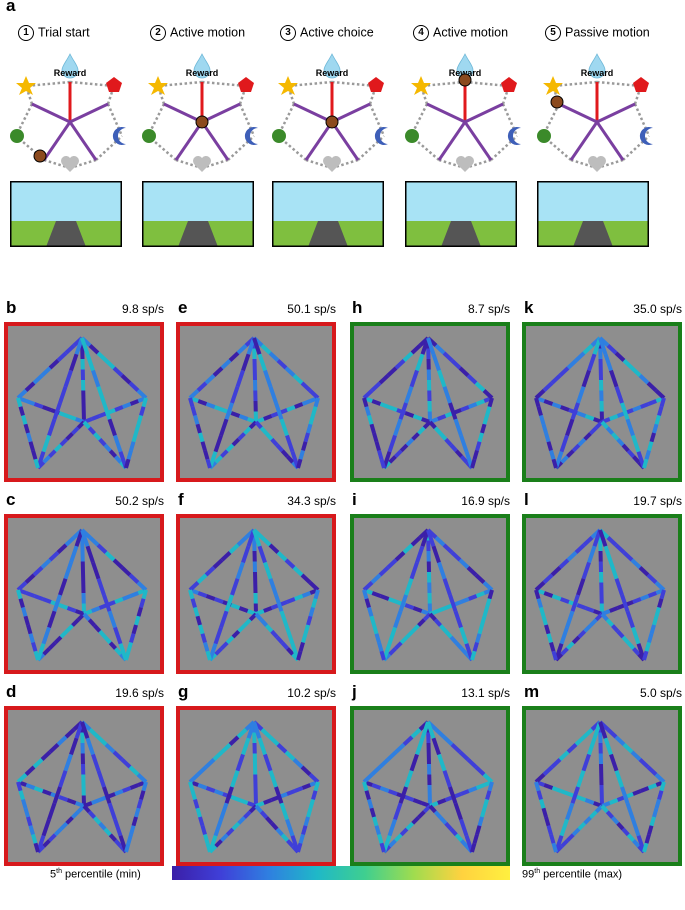 This screenshot has width=685, height=910. What do you see at coordinates (95, 874) in the screenshot?
I see `colorbar-min-label: 5th percentile (min)` at bounding box center [95, 874].